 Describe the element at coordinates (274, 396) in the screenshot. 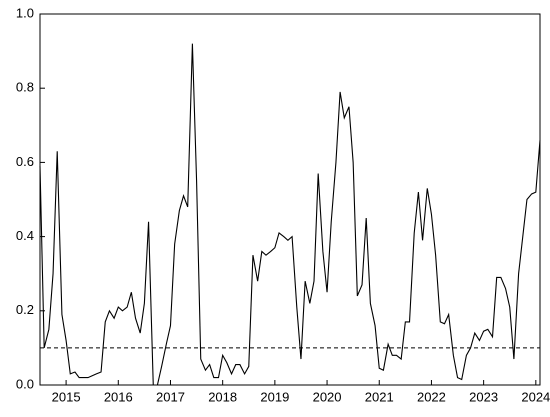

I see `x-tick-label: 2019` at that location.